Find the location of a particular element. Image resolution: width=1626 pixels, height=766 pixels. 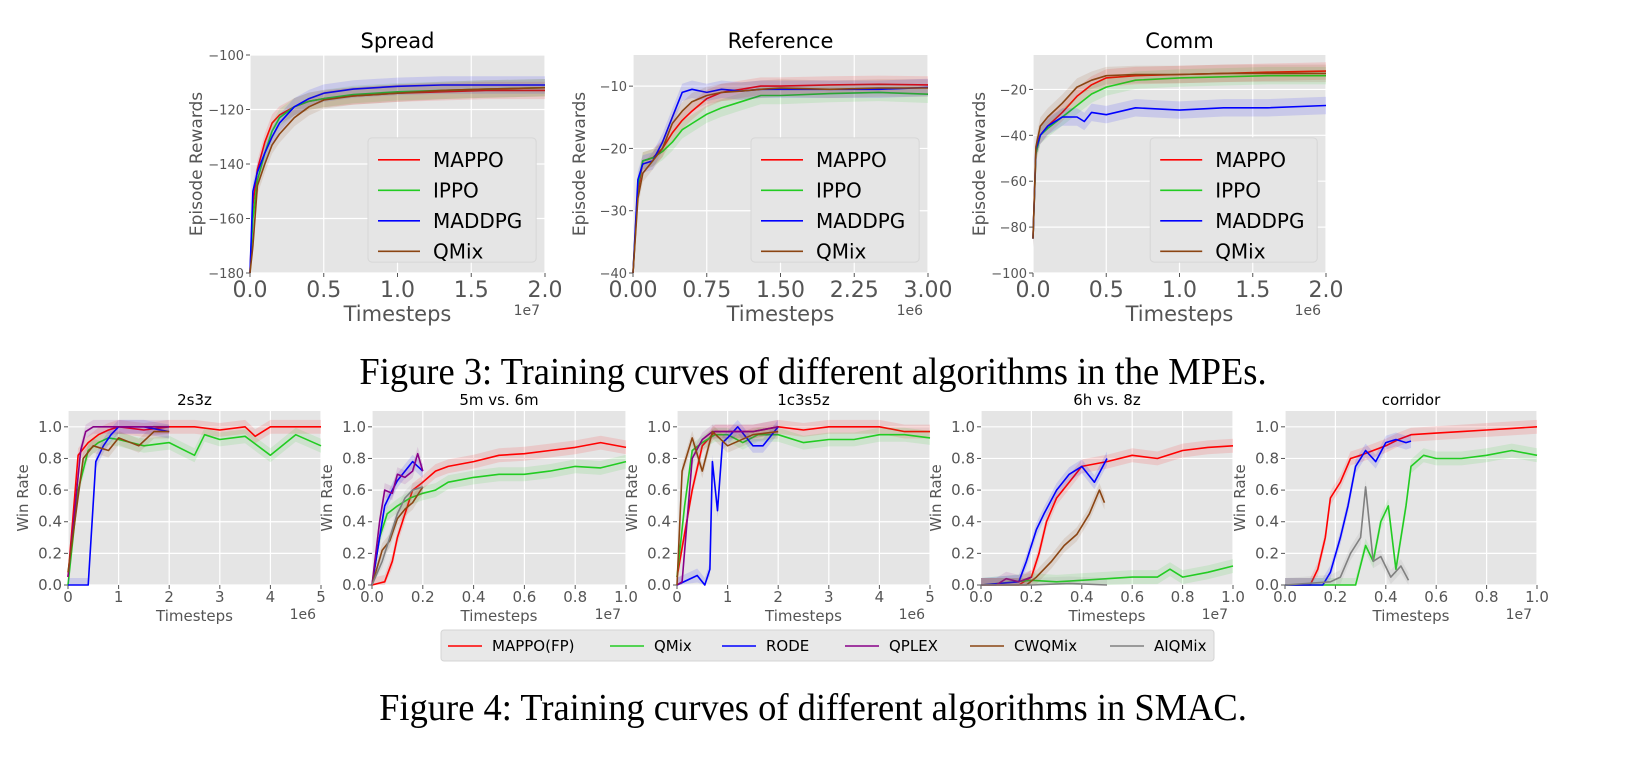

x-tick-label: 3 is located at coordinates (220, 597).